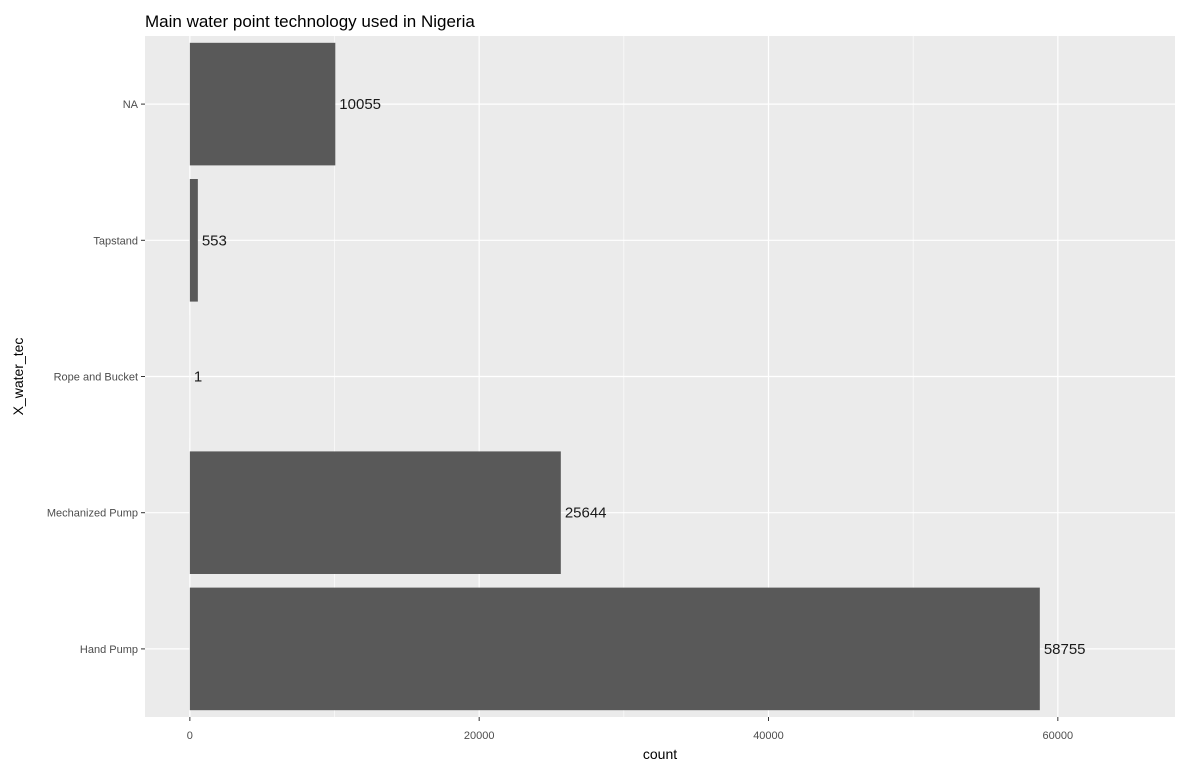 Image resolution: width=1185 pixels, height=768 pixels. Describe the element at coordinates (586, 513) in the screenshot. I see `data-label: 25644` at that location.